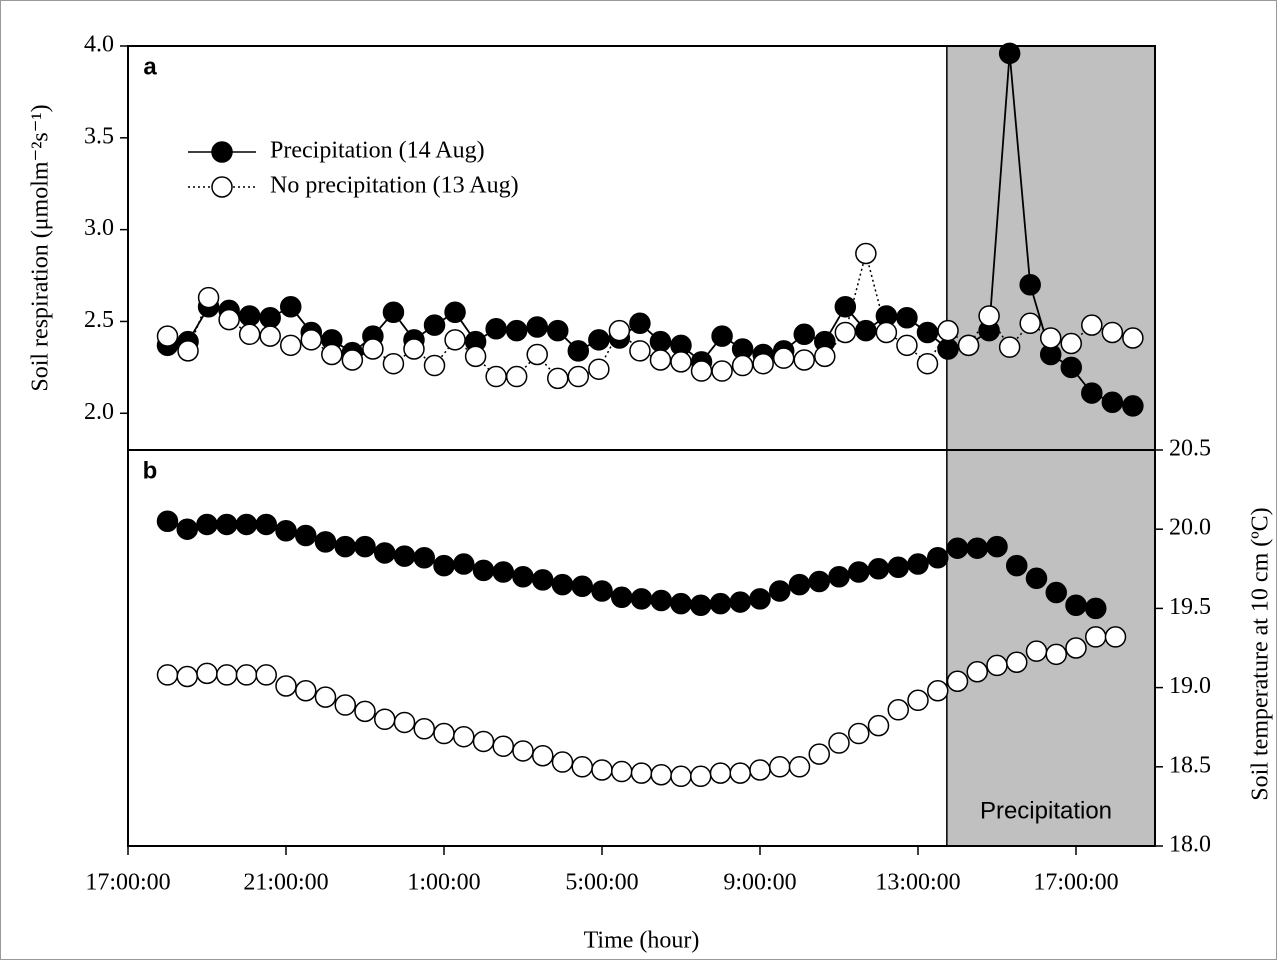  What do you see at coordinates (642, 941) in the screenshot?
I see `x-axis-label: Time (hour)` at bounding box center [642, 941].